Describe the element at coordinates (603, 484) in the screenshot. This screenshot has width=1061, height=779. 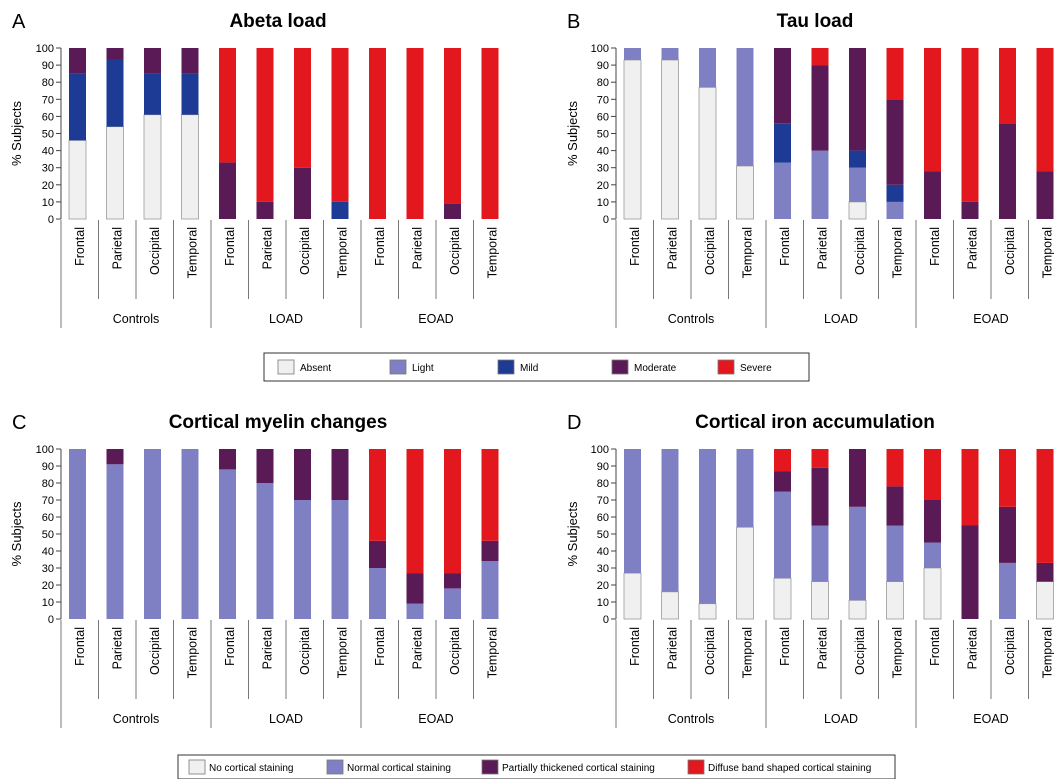
I see `y-tick-label: 80` at that location.